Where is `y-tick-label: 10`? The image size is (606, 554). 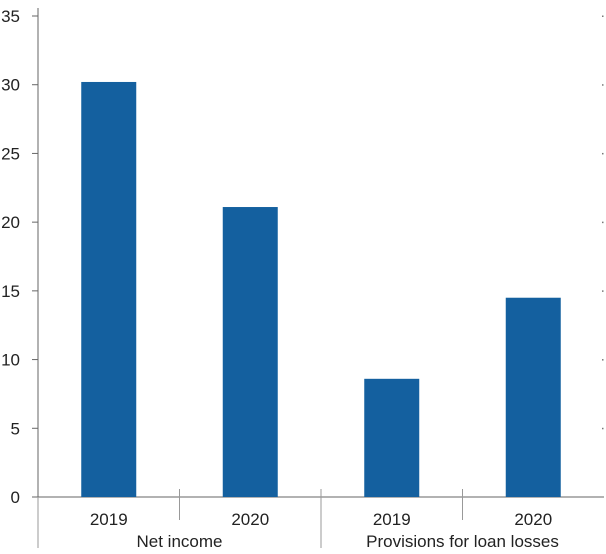 y-tick-label: 10 is located at coordinates (10, 360).